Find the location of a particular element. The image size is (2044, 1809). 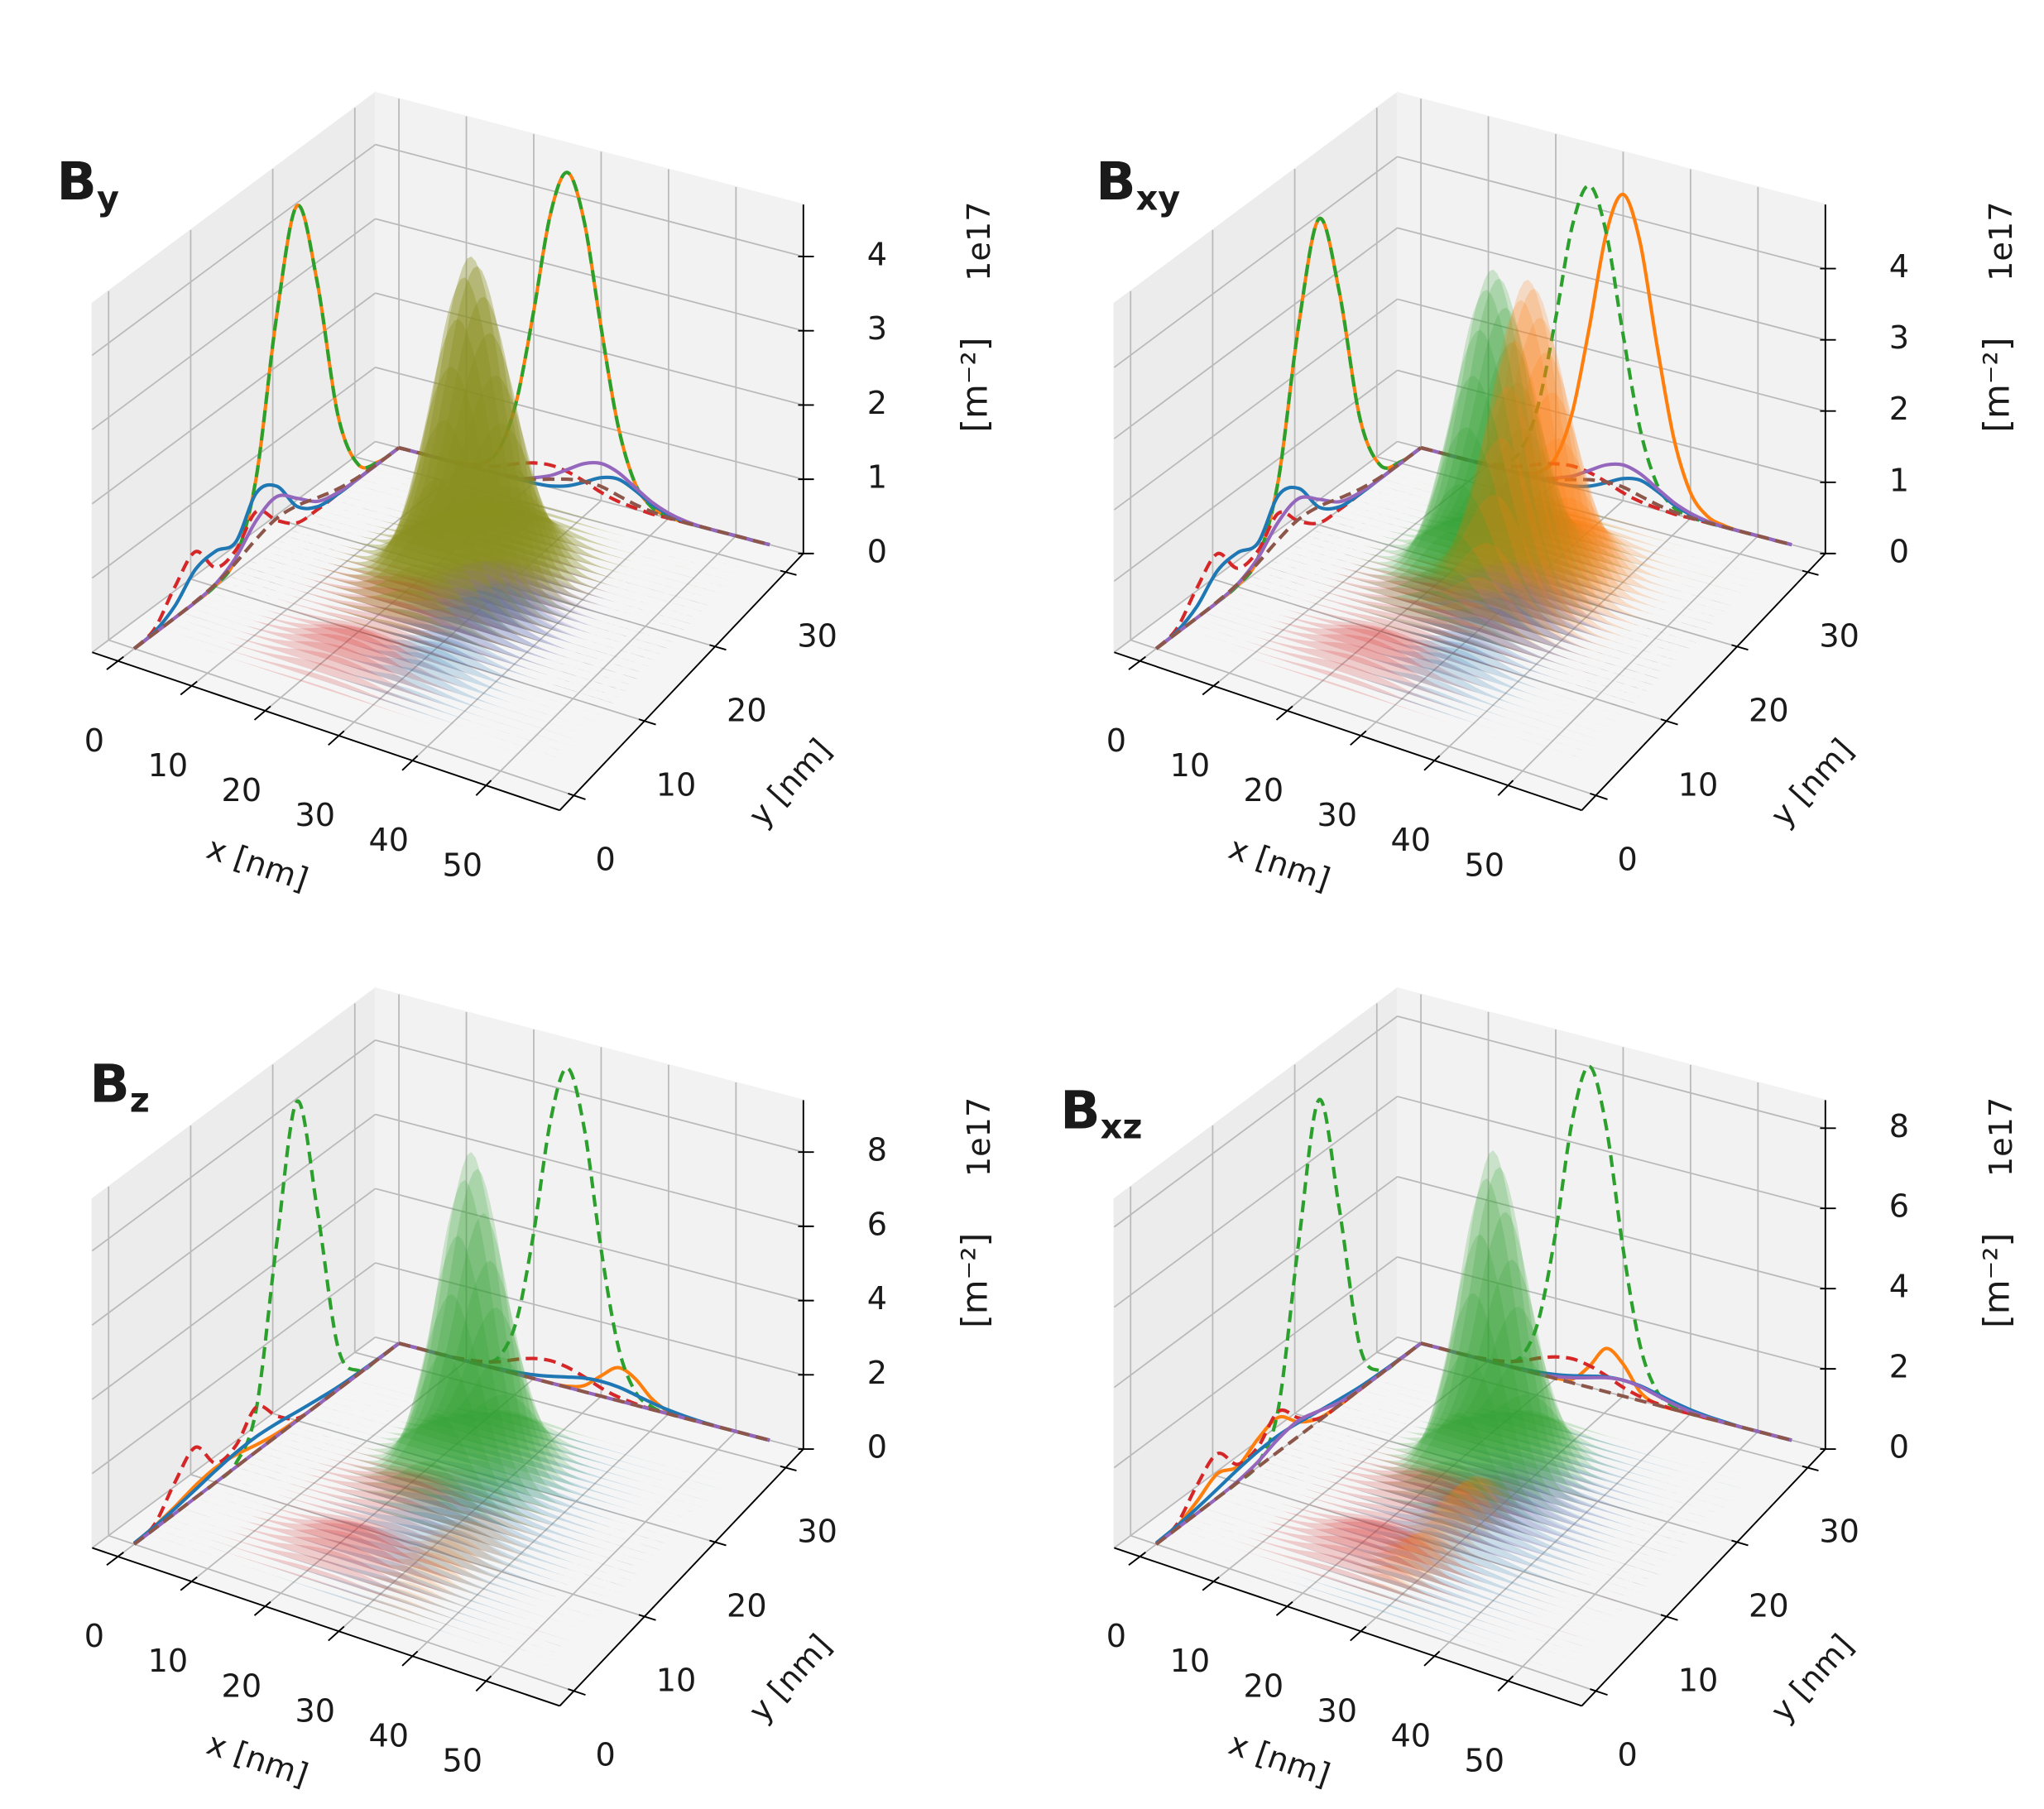

back-wall-curve is located at coordinates (584, 497).